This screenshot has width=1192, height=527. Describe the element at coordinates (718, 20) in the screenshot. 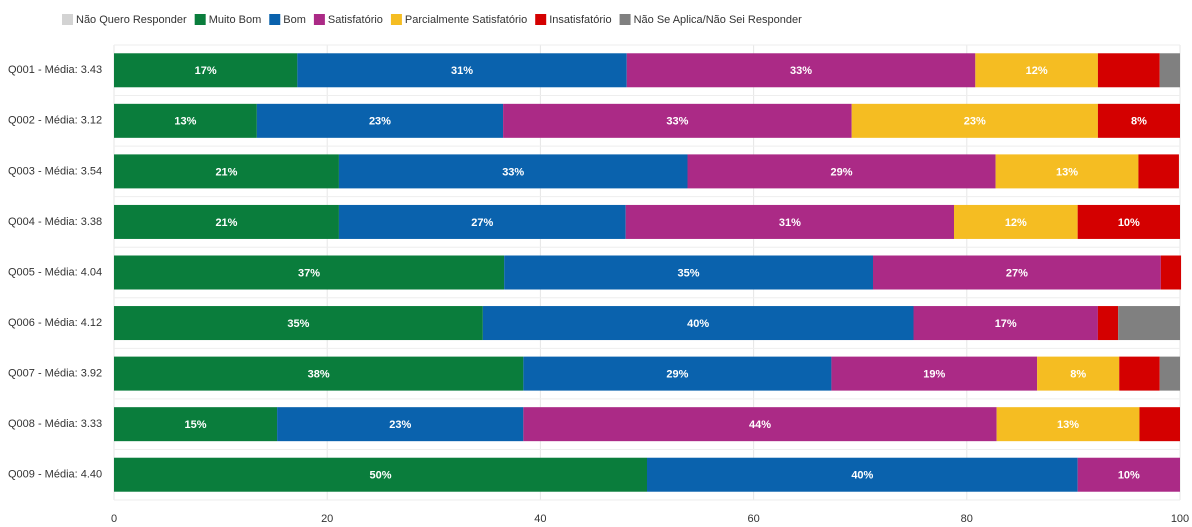

I see `legend-label: Não Se Aplica/Não Sei Responder` at that location.